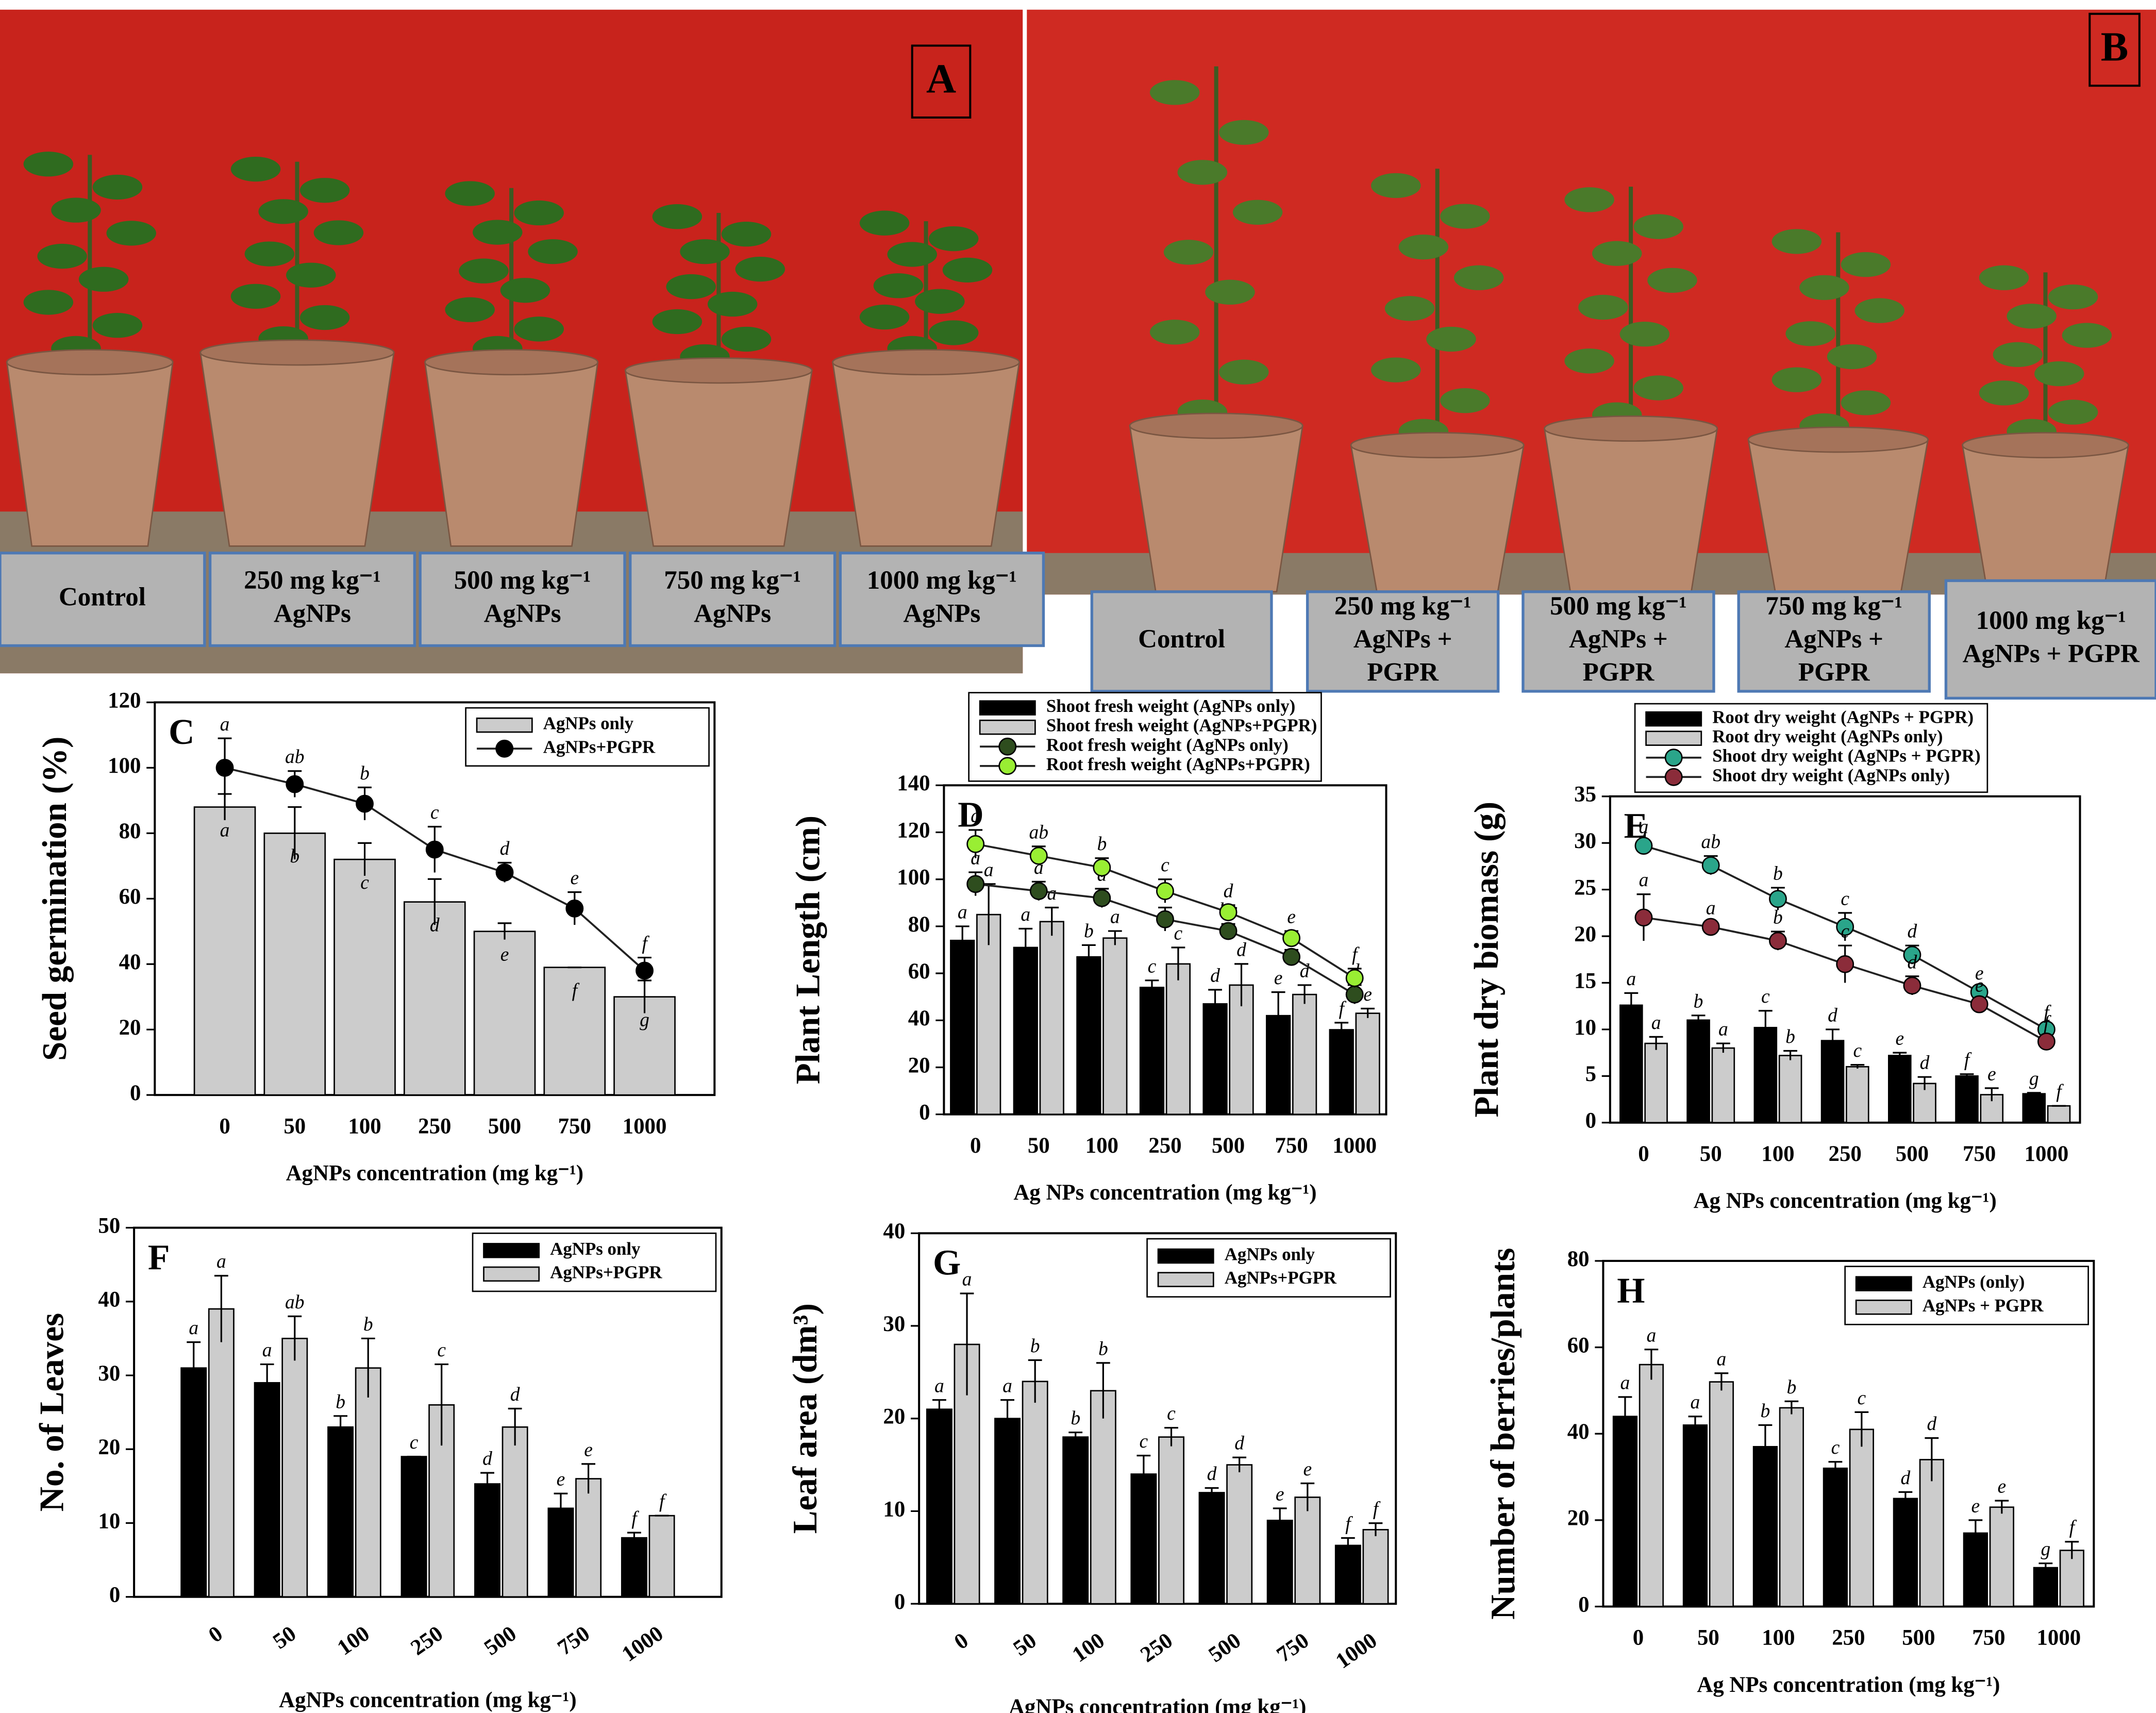 The width and height of the screenshot is (2156, 1713). What do you see at coordinates (135, 1093) in the screenshot?
I see `y-tick-label: 0` at bounding box center [135, 1093].